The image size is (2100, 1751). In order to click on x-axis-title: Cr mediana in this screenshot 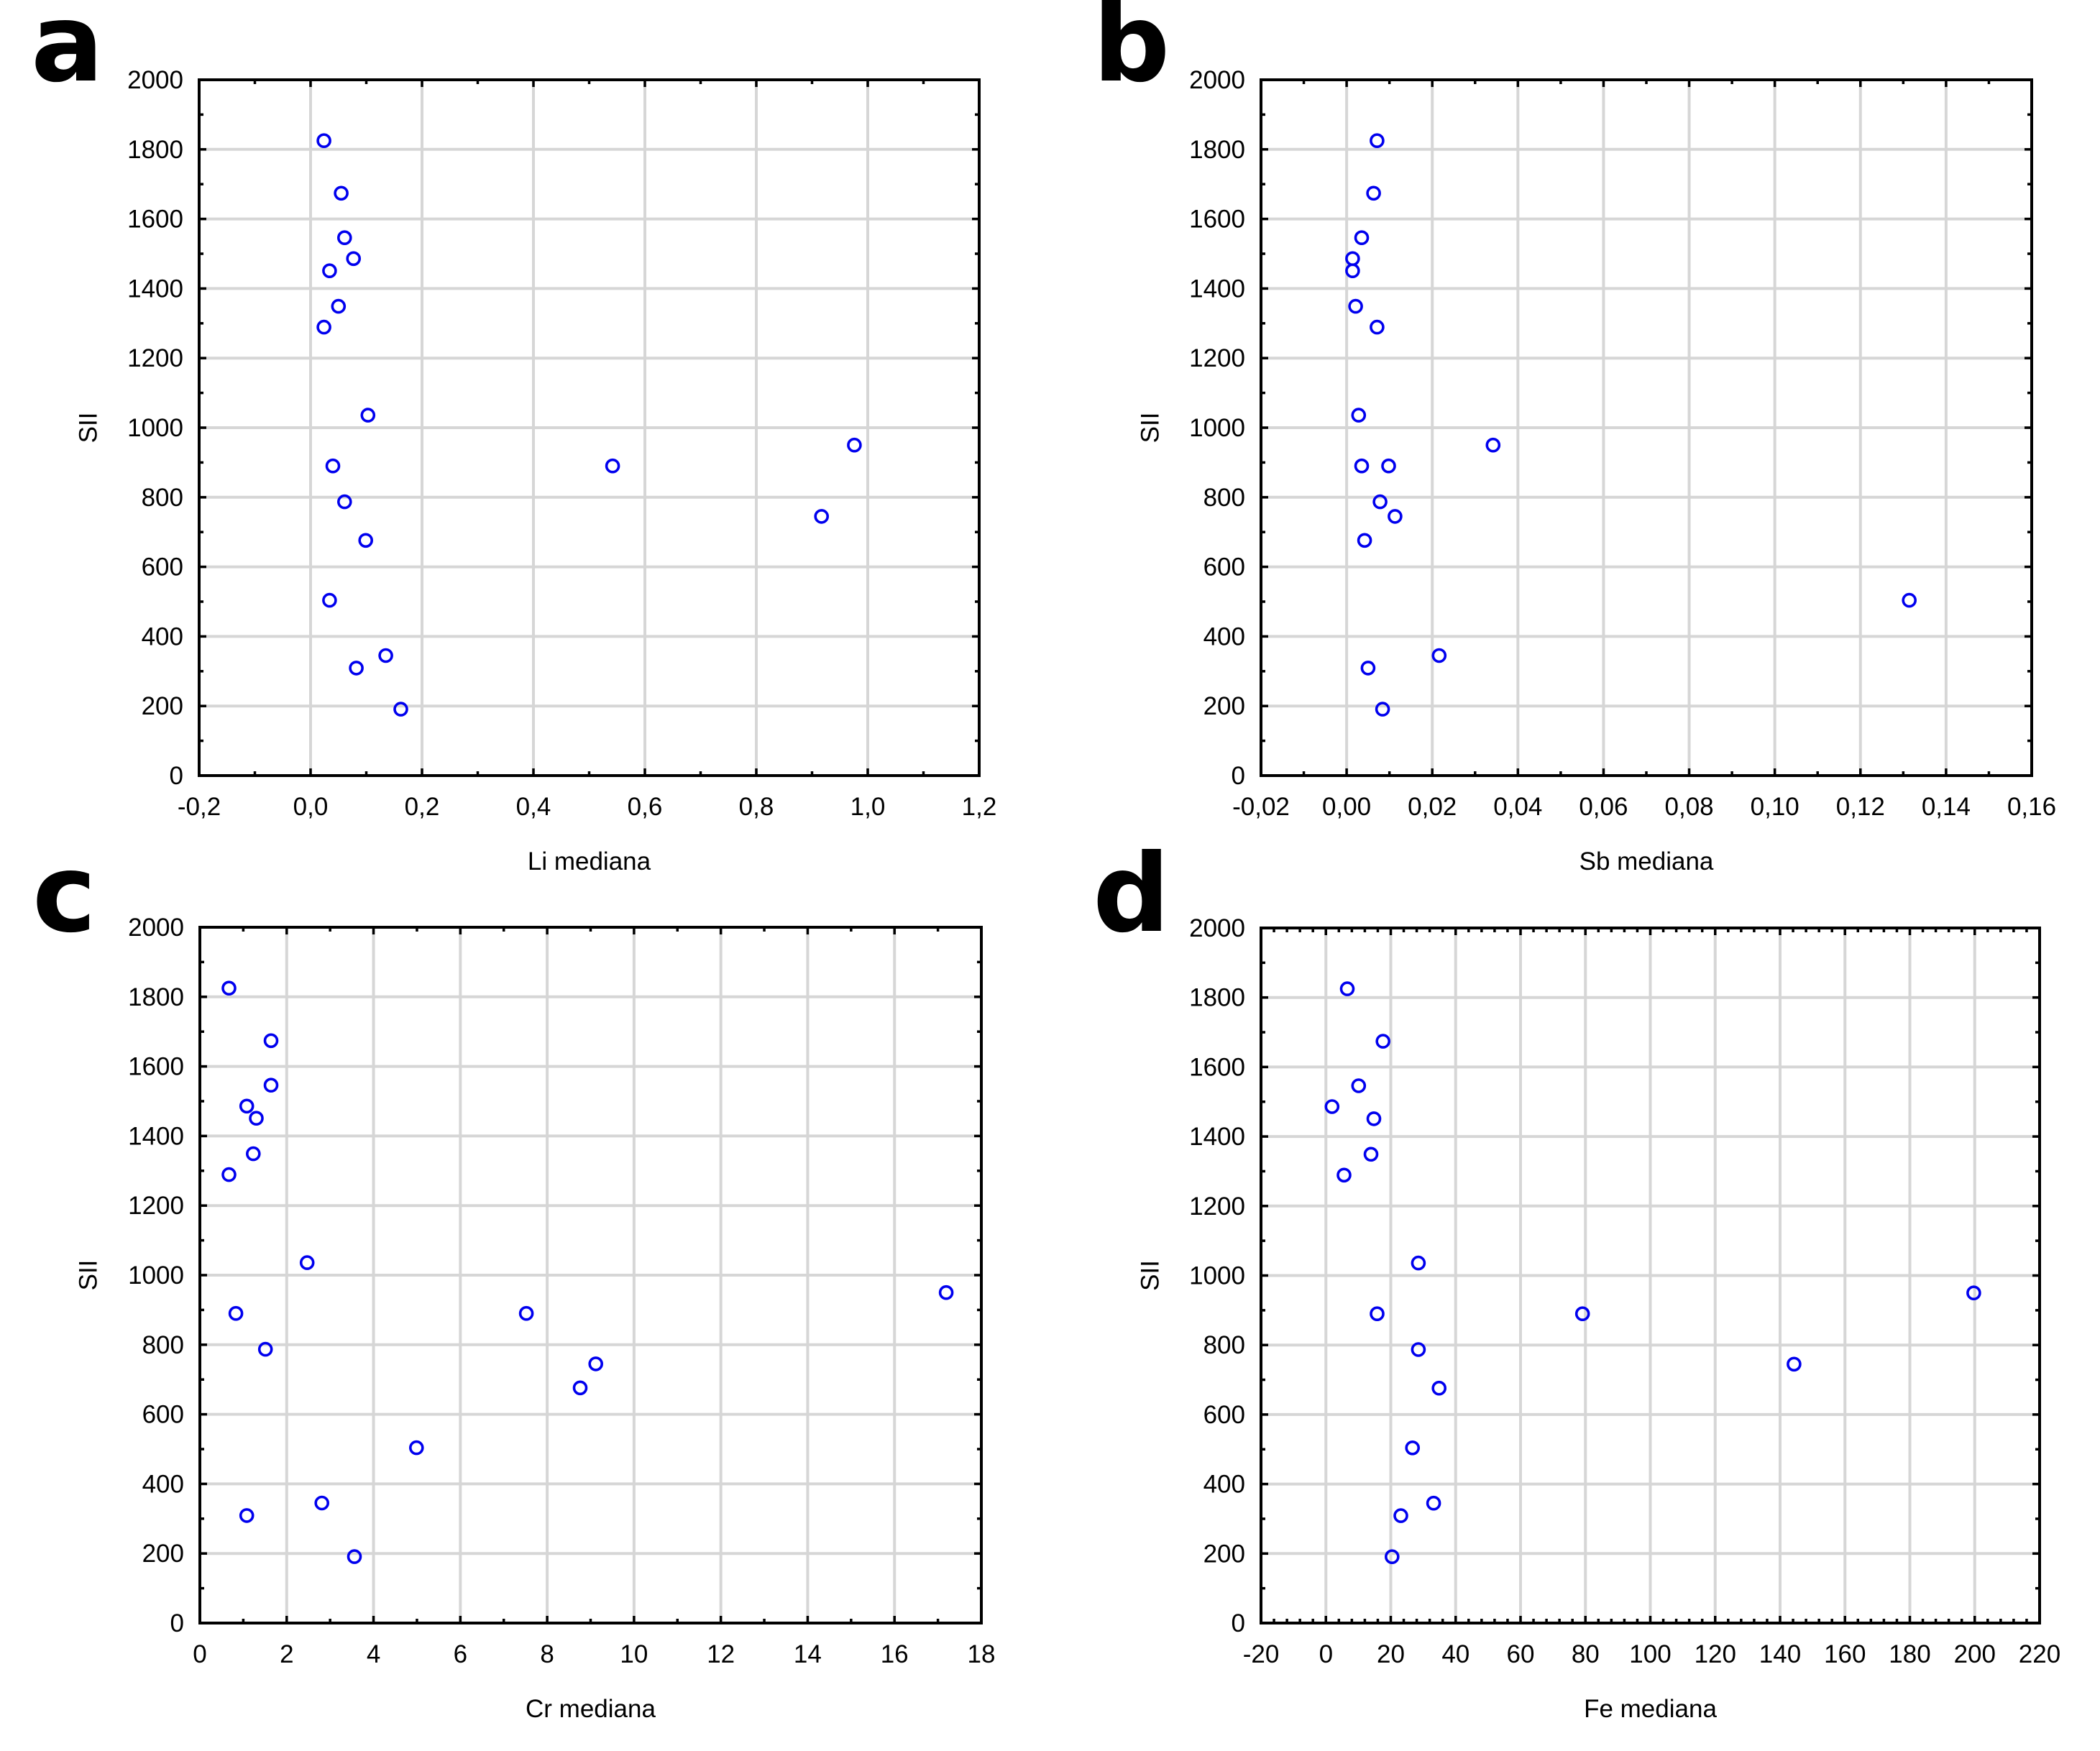, I will do `click(591, 1709)`.